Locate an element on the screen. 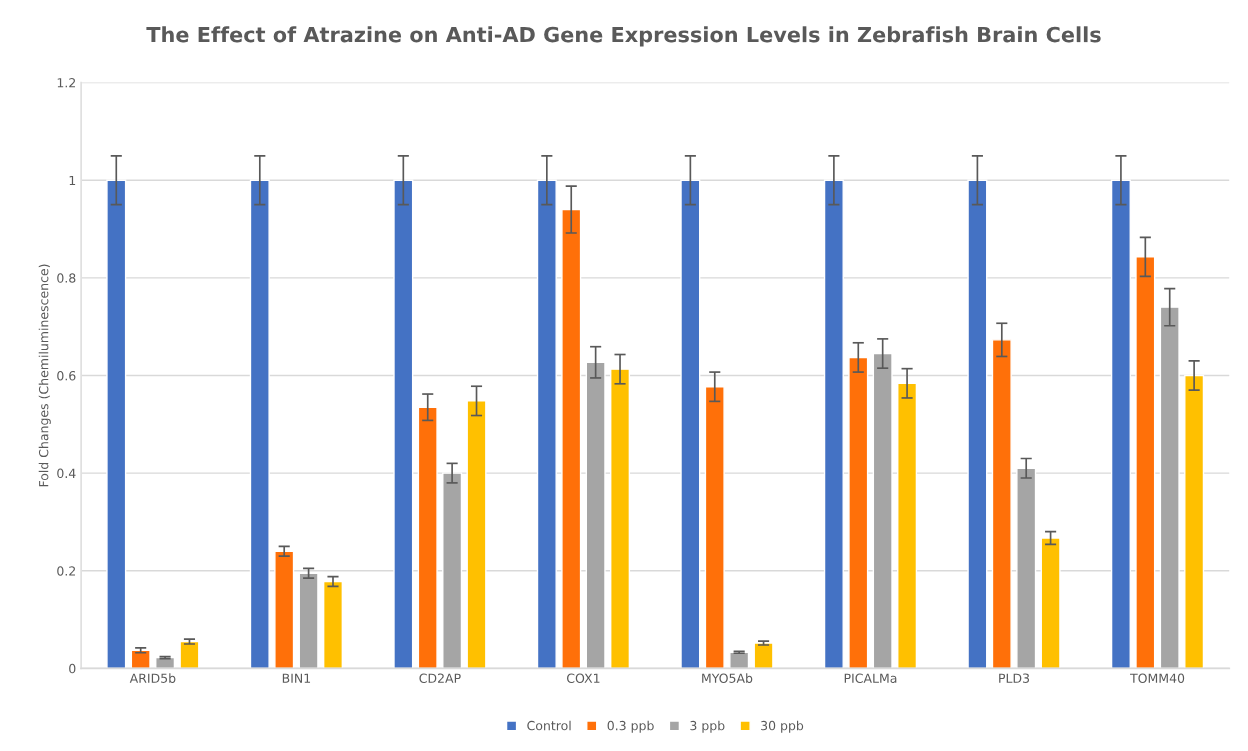 Image resolution: width=1248 pixels, height=751 pixels. x-tick-label: MYO5Ab is located at coordinates (727, 678).